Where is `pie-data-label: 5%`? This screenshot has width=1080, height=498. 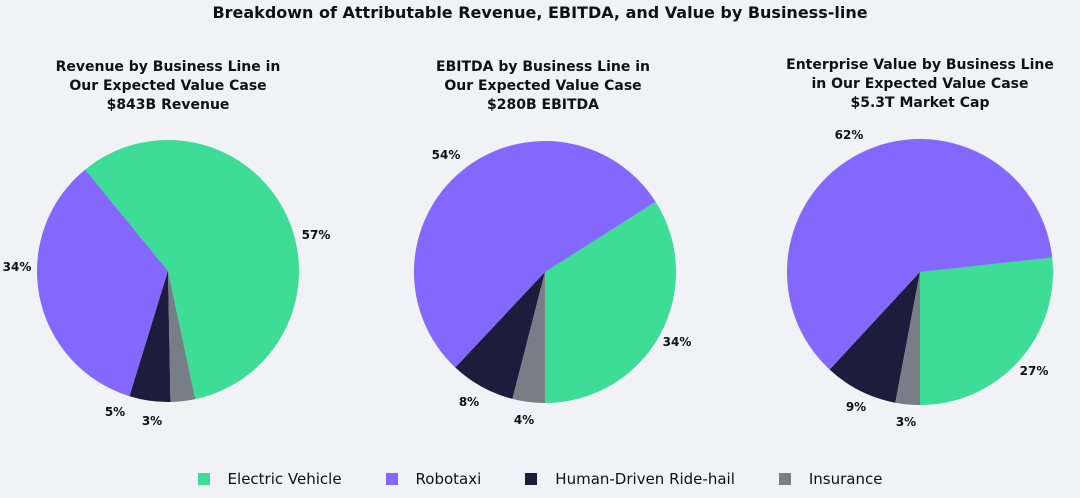 pie-data-label: 5% is located at coordinates (115, 412).